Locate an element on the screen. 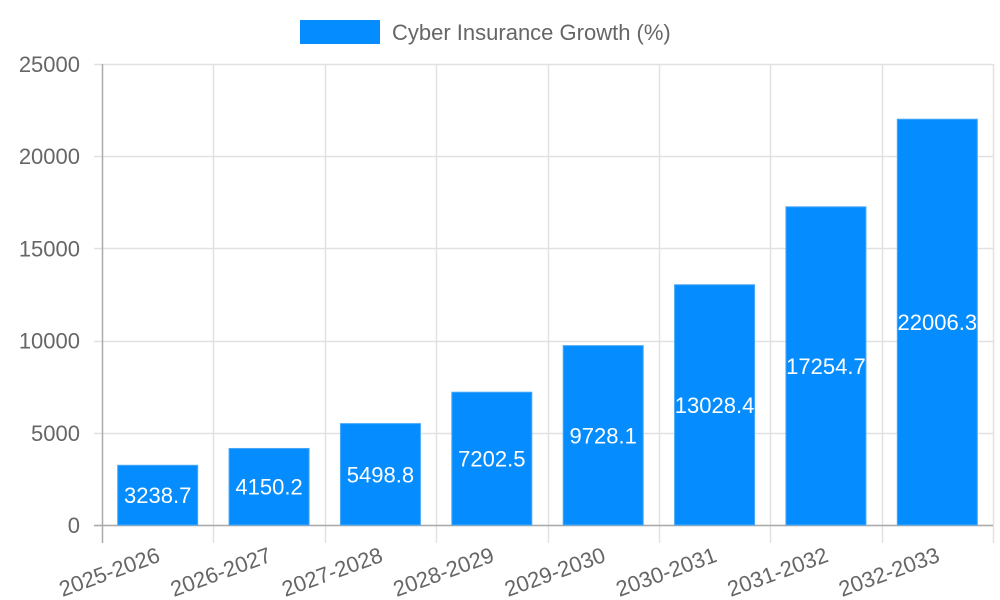 The height and width of the screenshot is (600, 1000). bar-value-label: 4150.2 is located at coordinates (268, 487).